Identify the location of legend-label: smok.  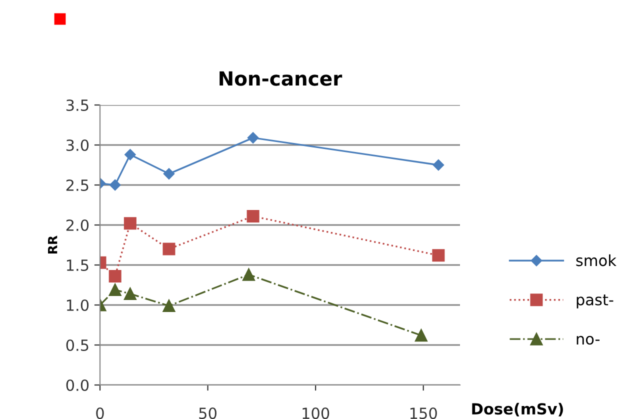
(596, 260).